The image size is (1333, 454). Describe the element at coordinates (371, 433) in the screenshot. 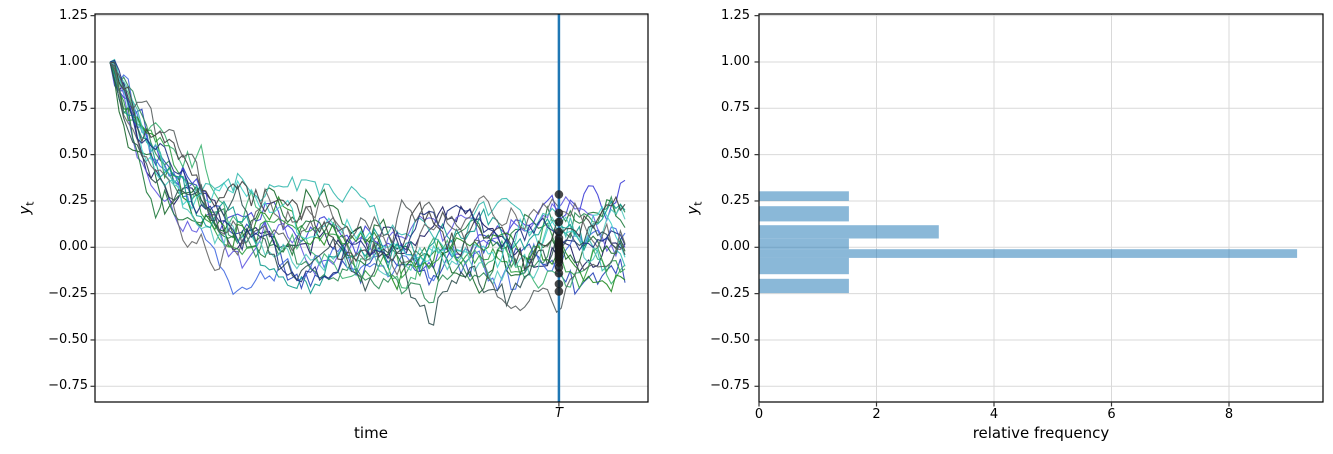

I see `left-x-axis-label: time` at that location.